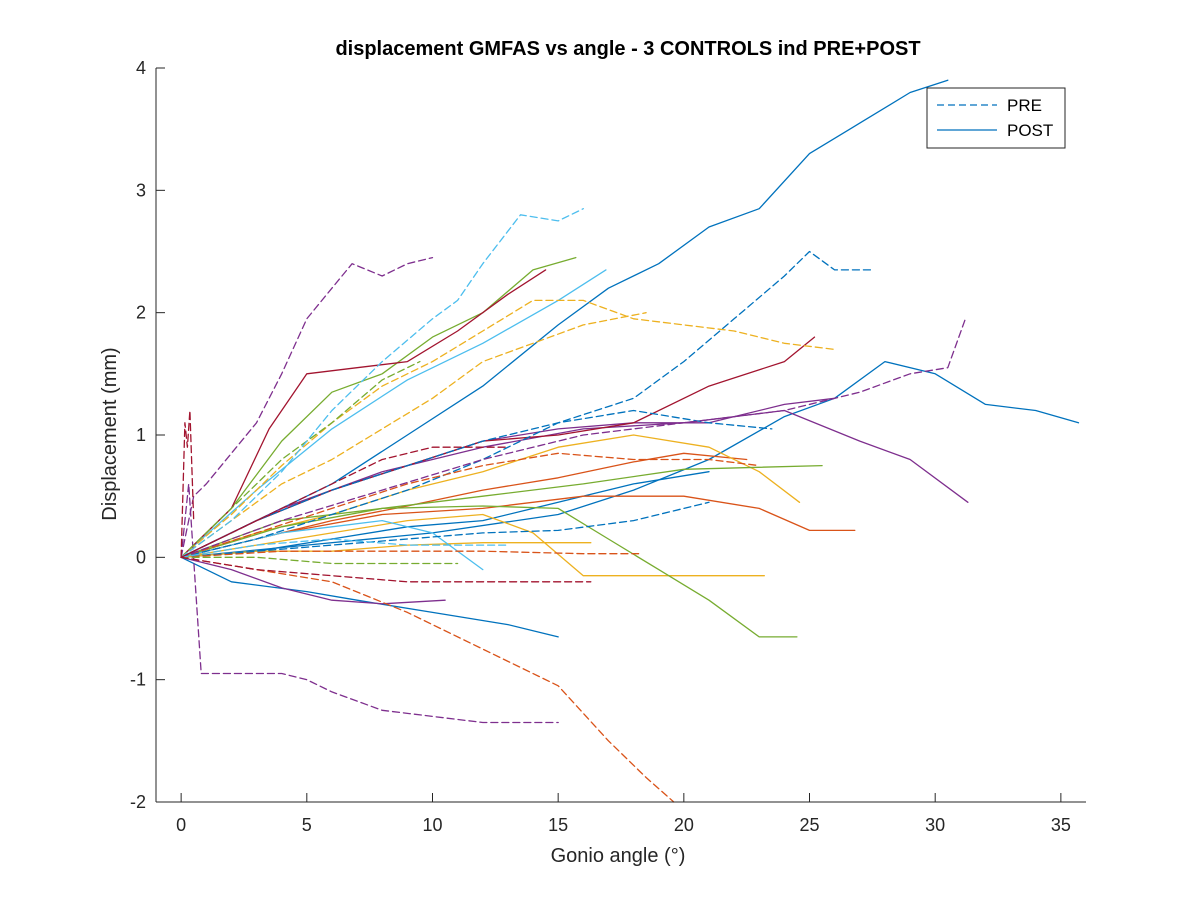 Image resolution: width=1200 pixels, height=900 pixels. What do you see at coordinates (141, 68) in the screenshot?
I see `y-tick-label: 4` at bounding box center [141, 68].